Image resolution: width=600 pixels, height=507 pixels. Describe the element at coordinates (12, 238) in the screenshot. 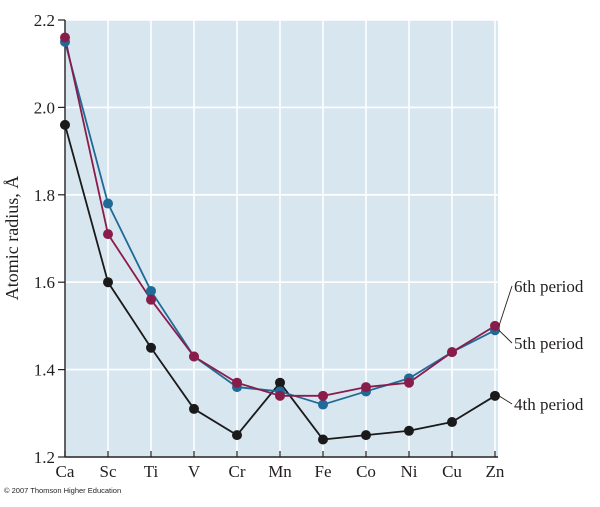

I see `y-axis-label: Atomic radius, Å` at that location.